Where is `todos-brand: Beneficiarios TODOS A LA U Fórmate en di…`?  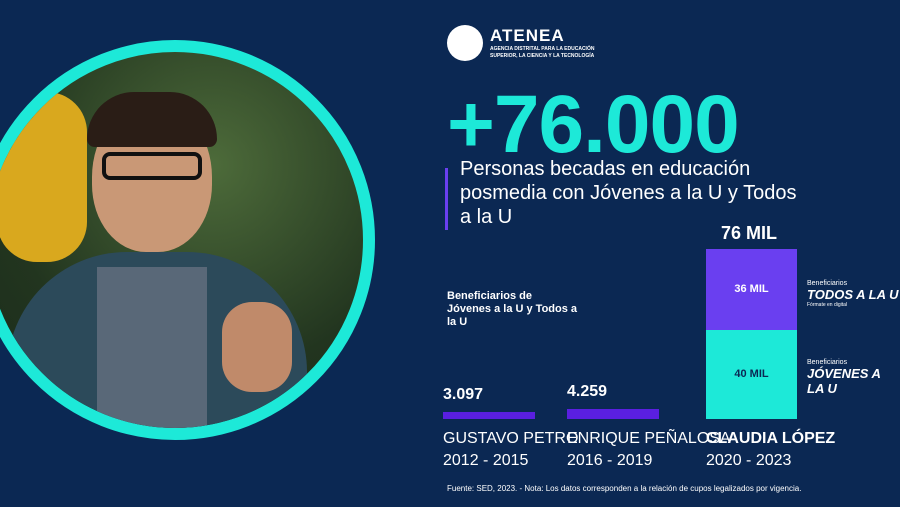
todos-brand: Beneficiarios TODOS A LA U Fórmate en di… is located at coordinates (852, 294).